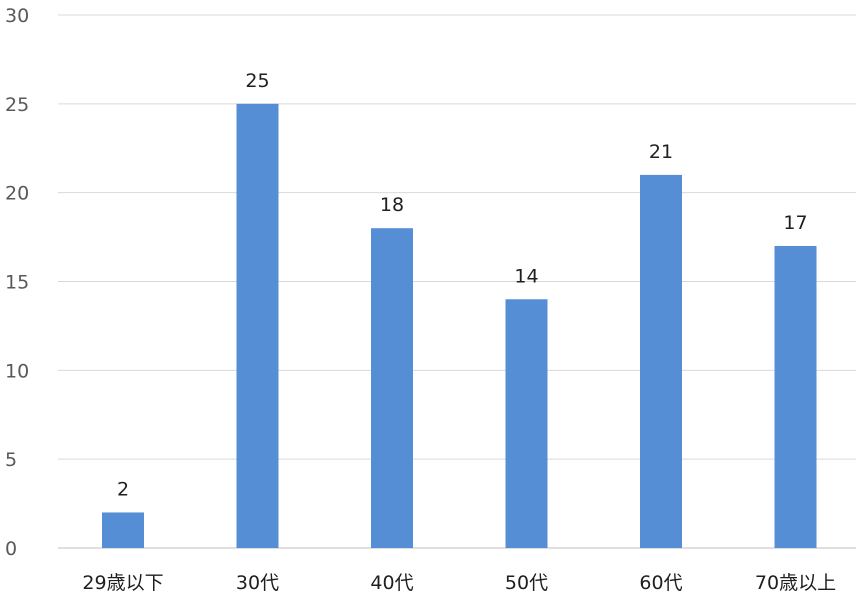 The height and width of the screenshot is (600, 858). I want to click on data-label: 21, so click(661, 152).